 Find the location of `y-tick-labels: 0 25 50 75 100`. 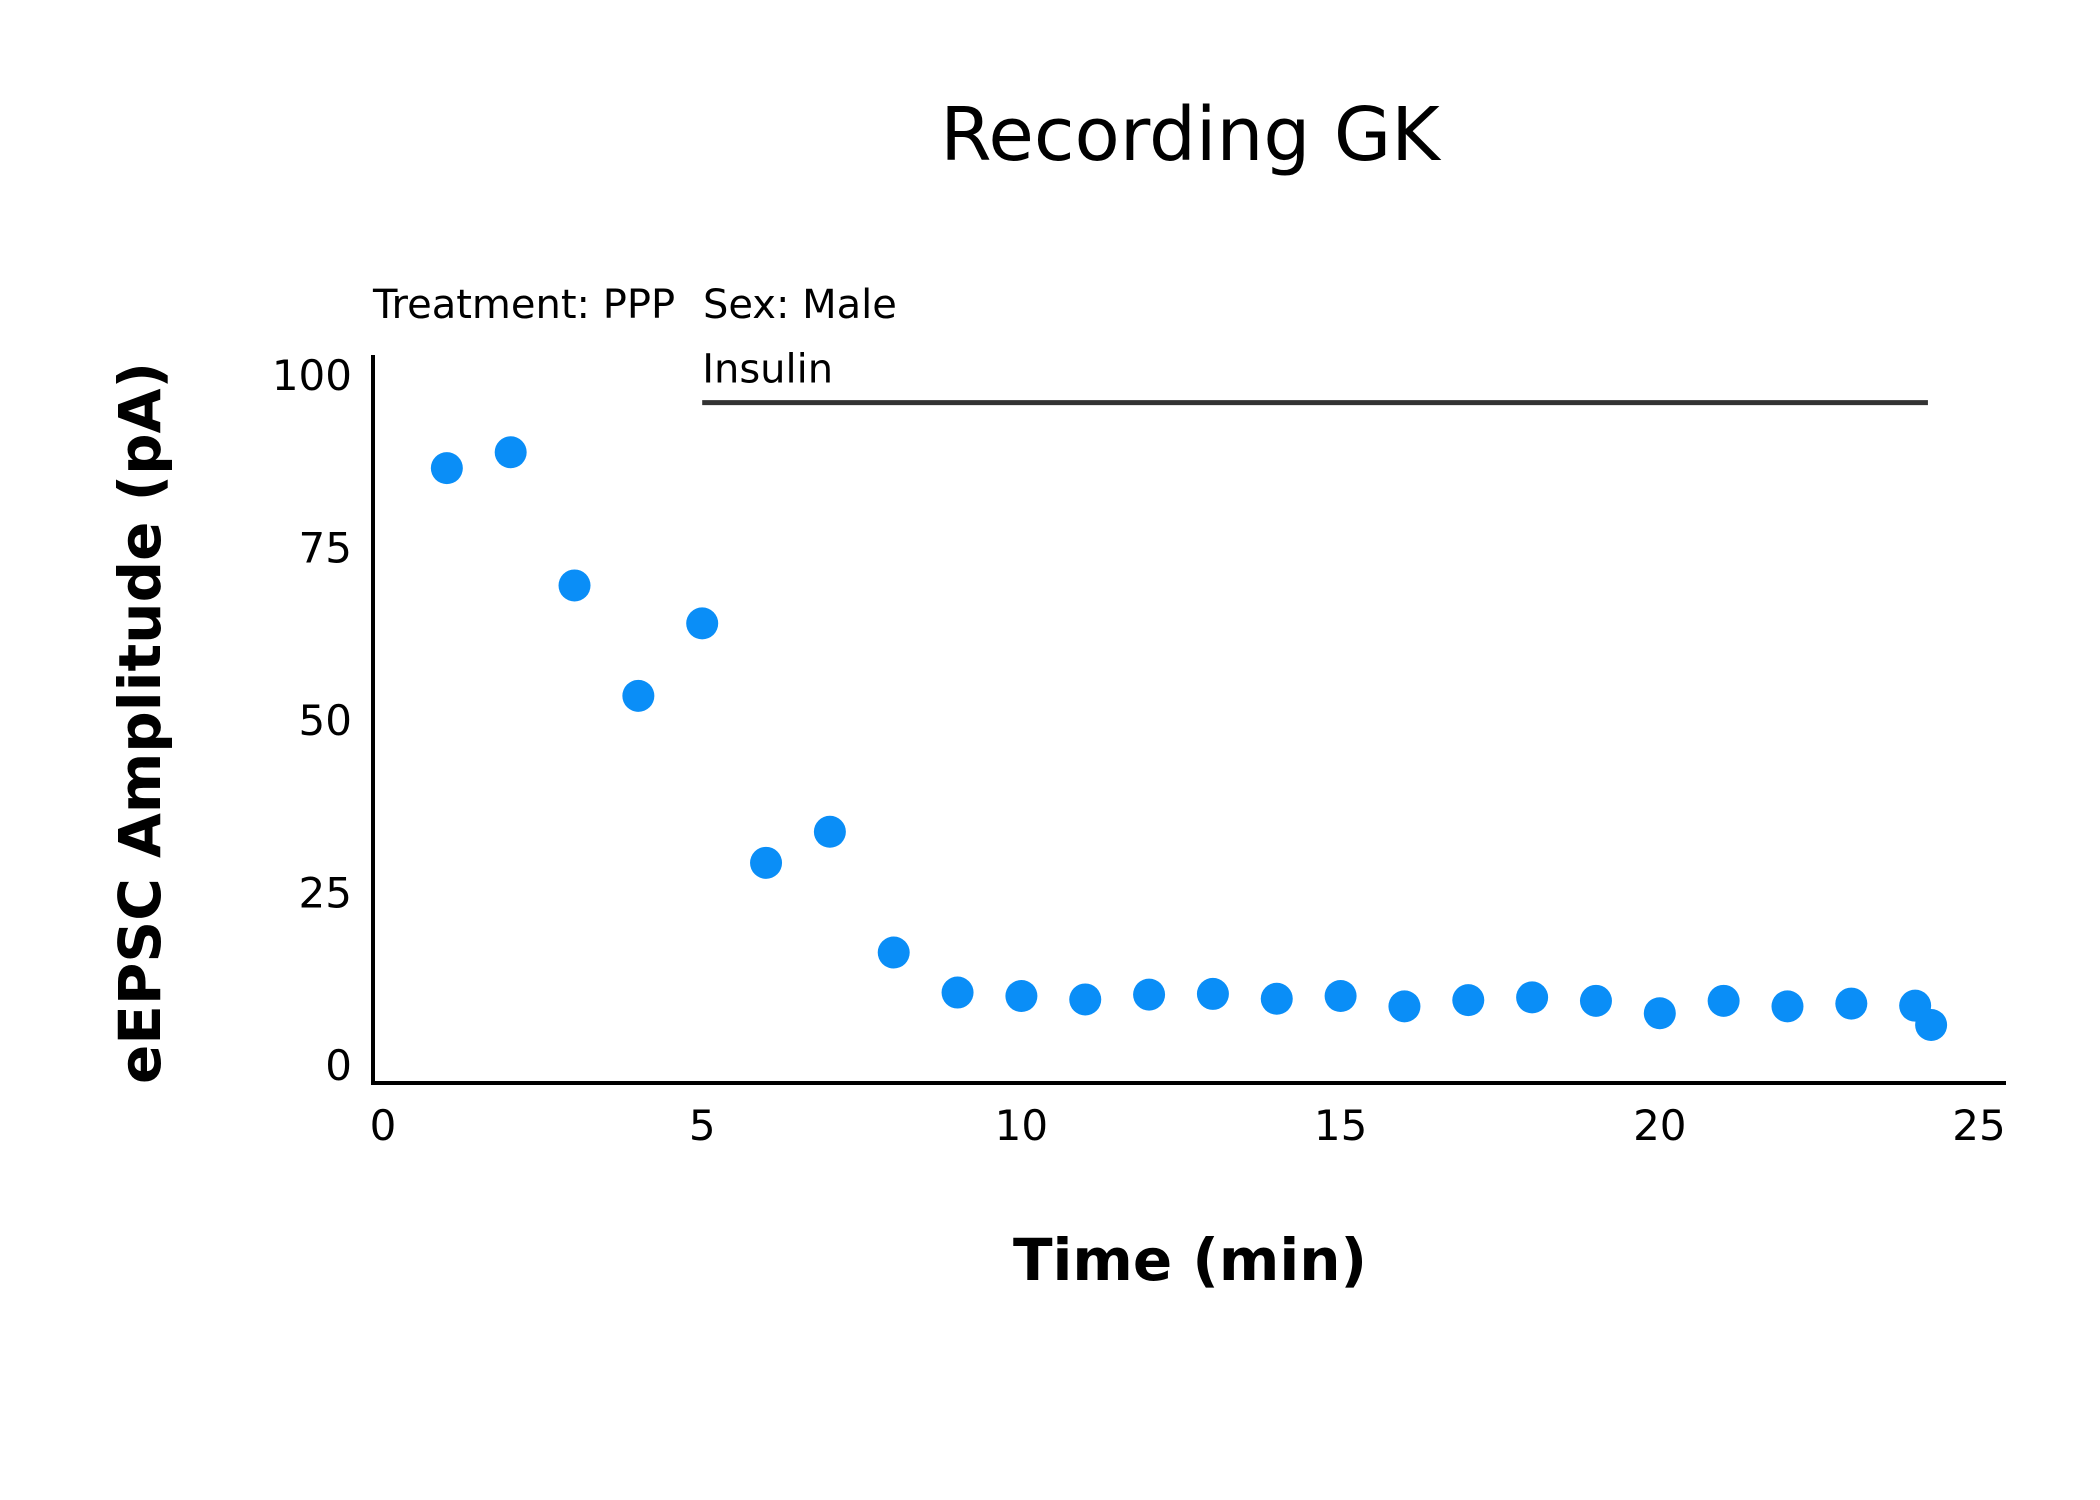

y-tick-labels: 0 25 50 75 100 is located at coordinates (312, 720).